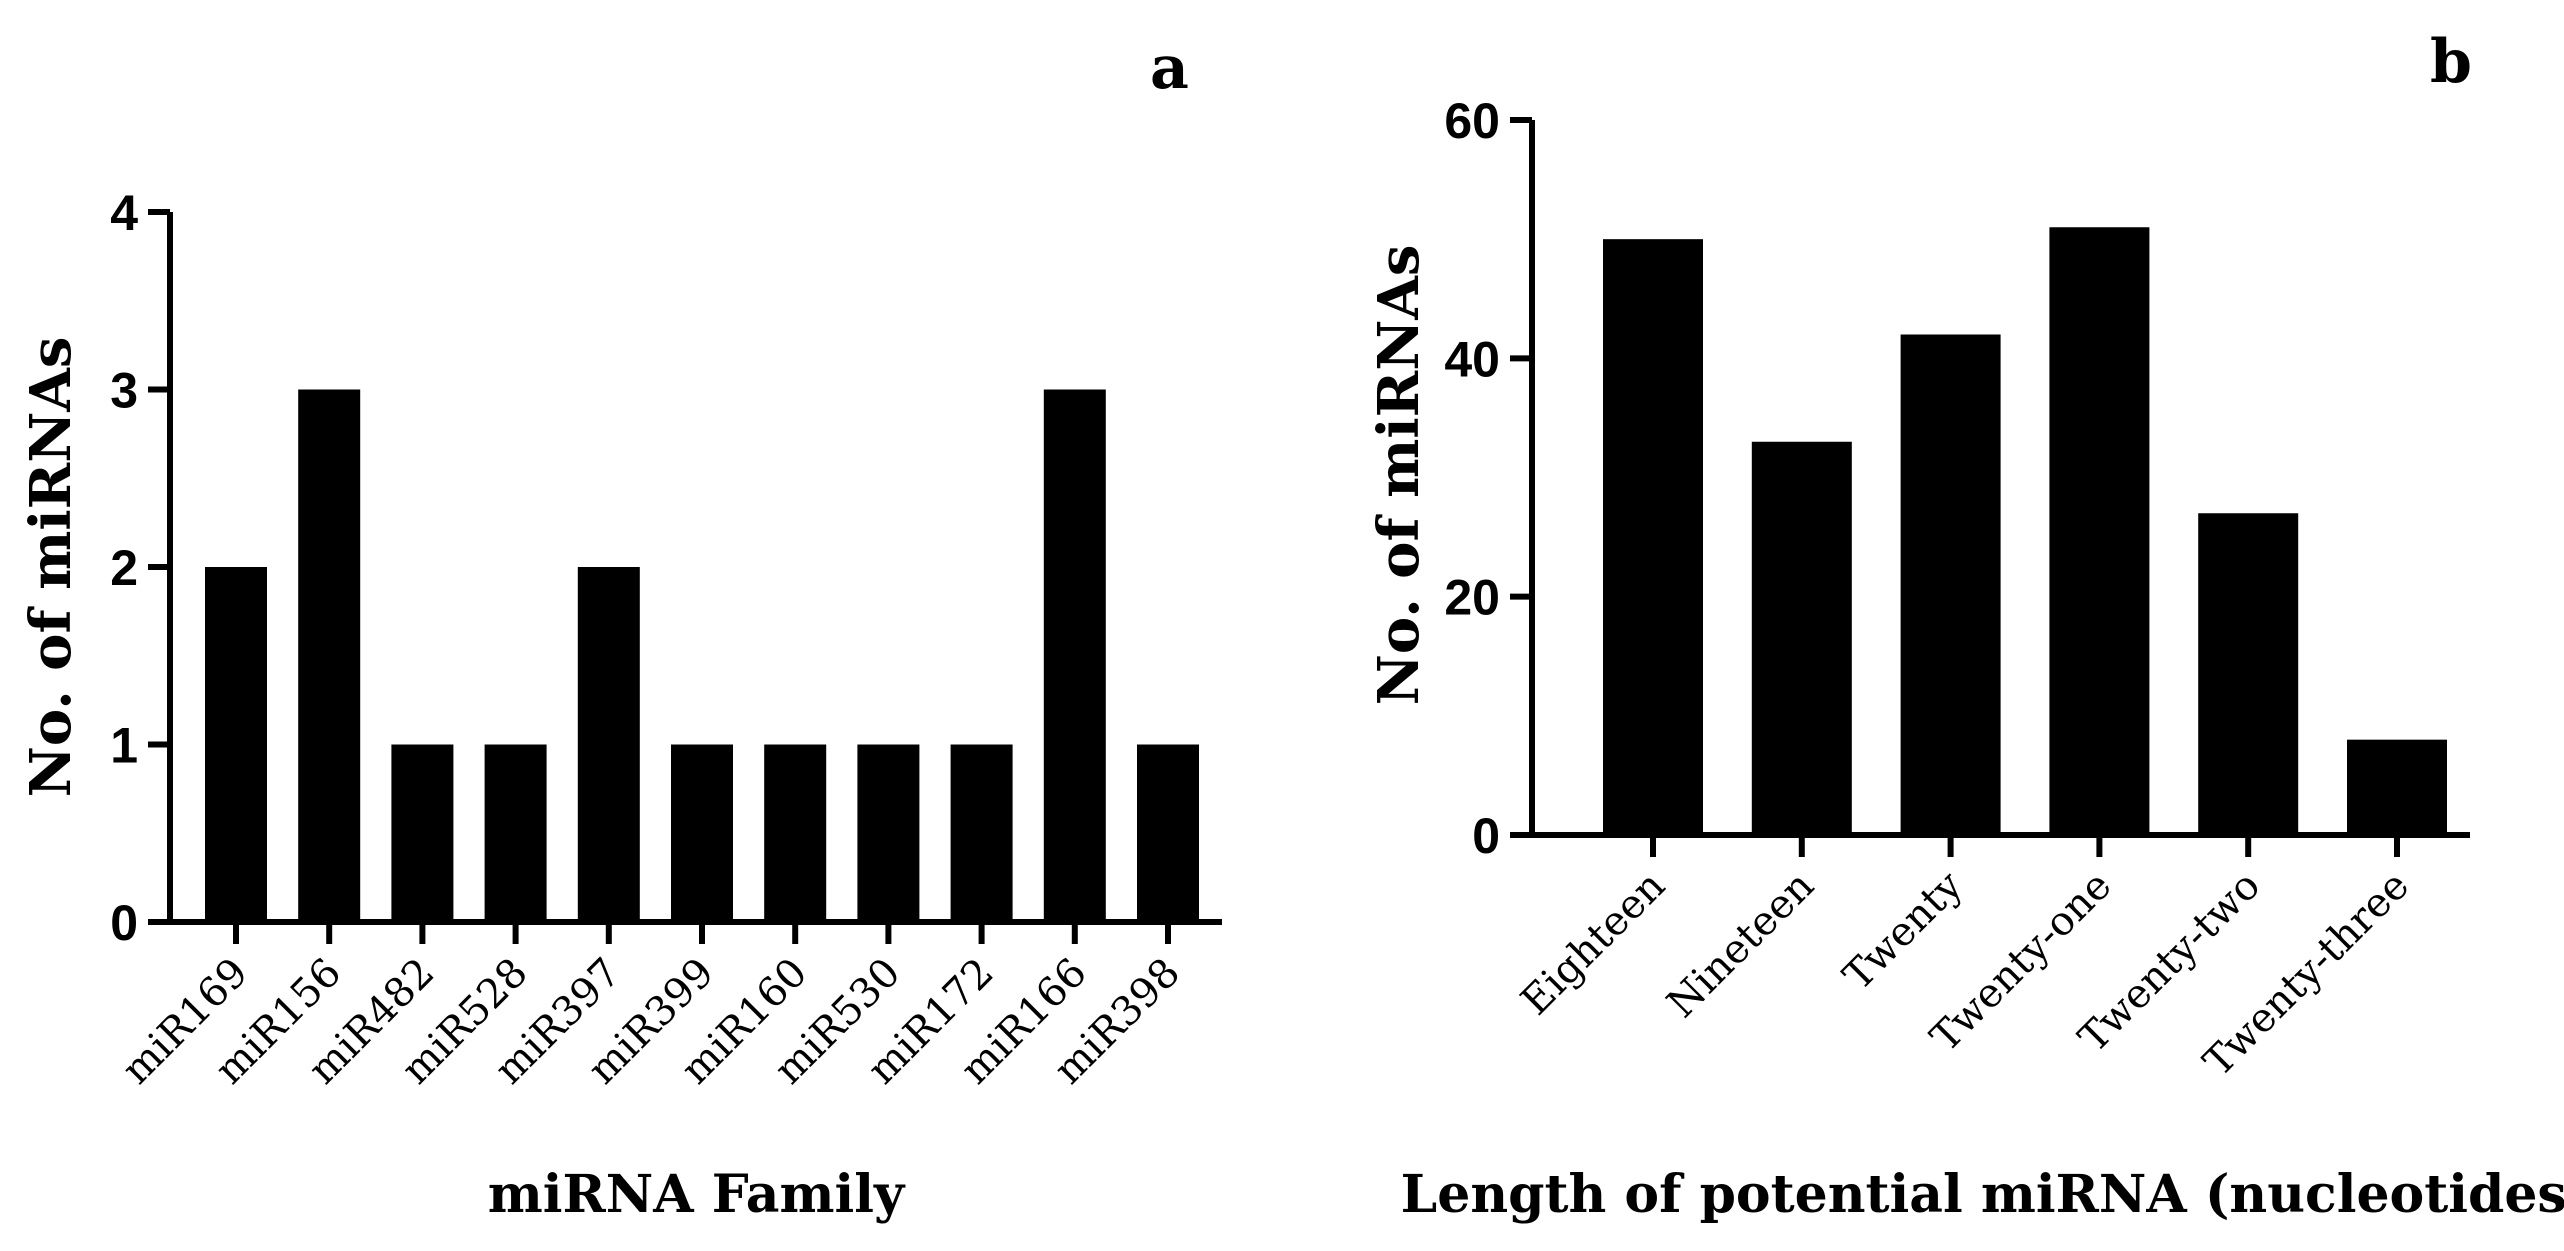 The image size is (2564, 1251). I want to click on bar-a-mir530, so click(888, 833).